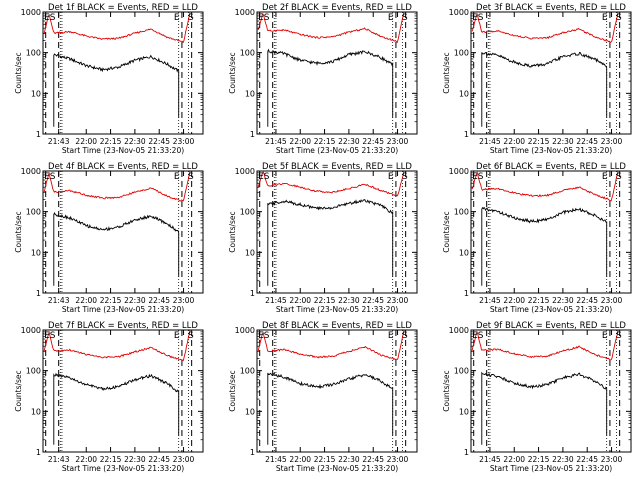  Describe the element at coordinates (337, 8) in the screenshot. I see `panel-title: Det 2f BLACK = Events, RED = LLD` at that location.